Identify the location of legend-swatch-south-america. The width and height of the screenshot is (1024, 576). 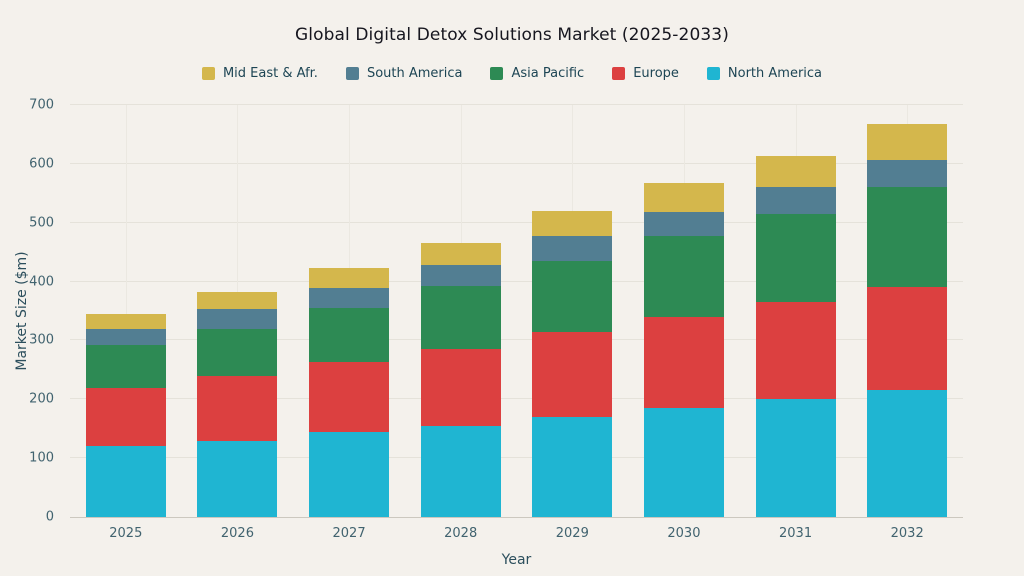
(352, 73).